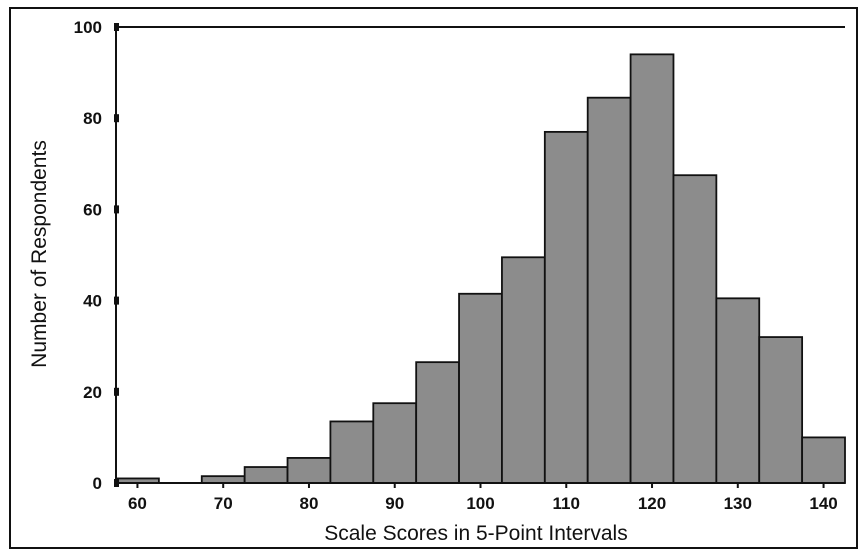 This screenshot has height=556, width=868. What do you see at coordinates (480, 503) in the screenshot?
I see `x-tick-label-100: 100` at bounding box center [480, 503].